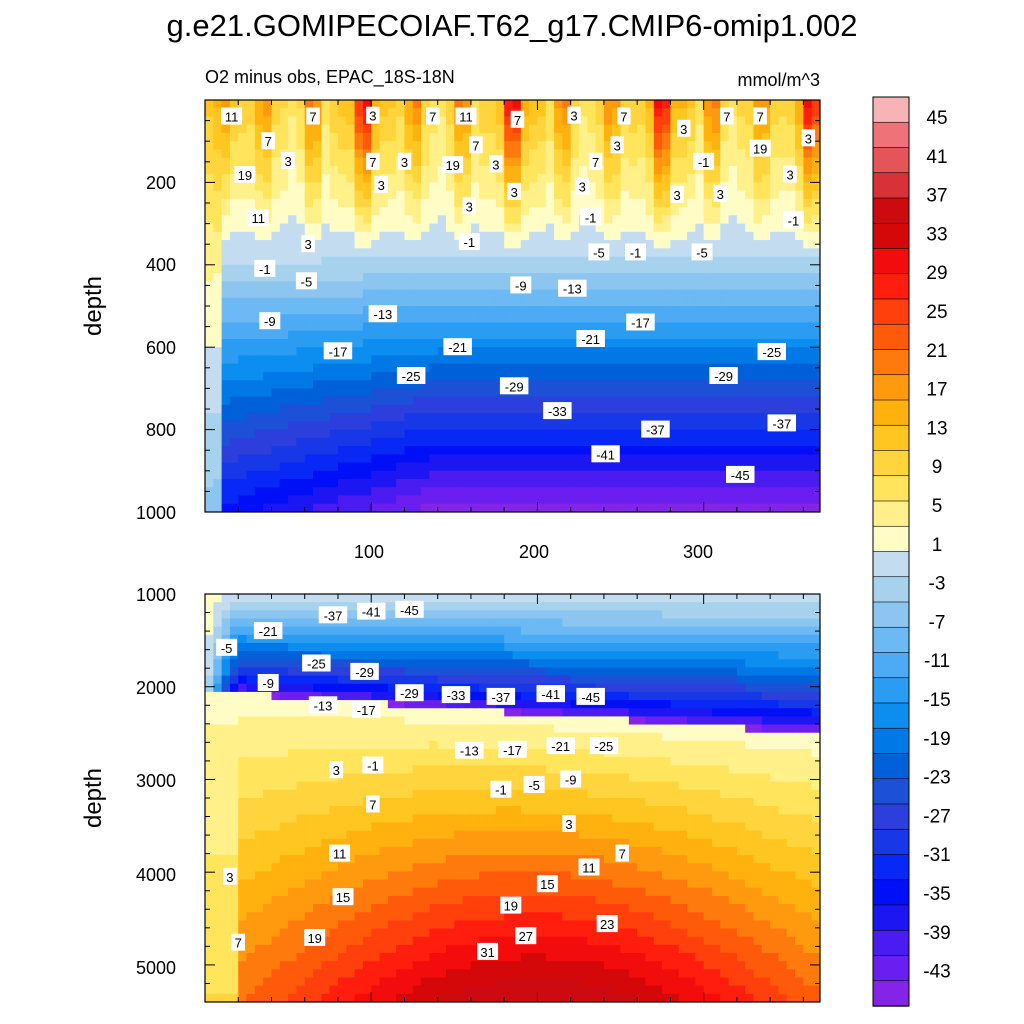 This screenshot has height=1024, width=1024. I want to click on contour-label: -9, so click(270, 321).